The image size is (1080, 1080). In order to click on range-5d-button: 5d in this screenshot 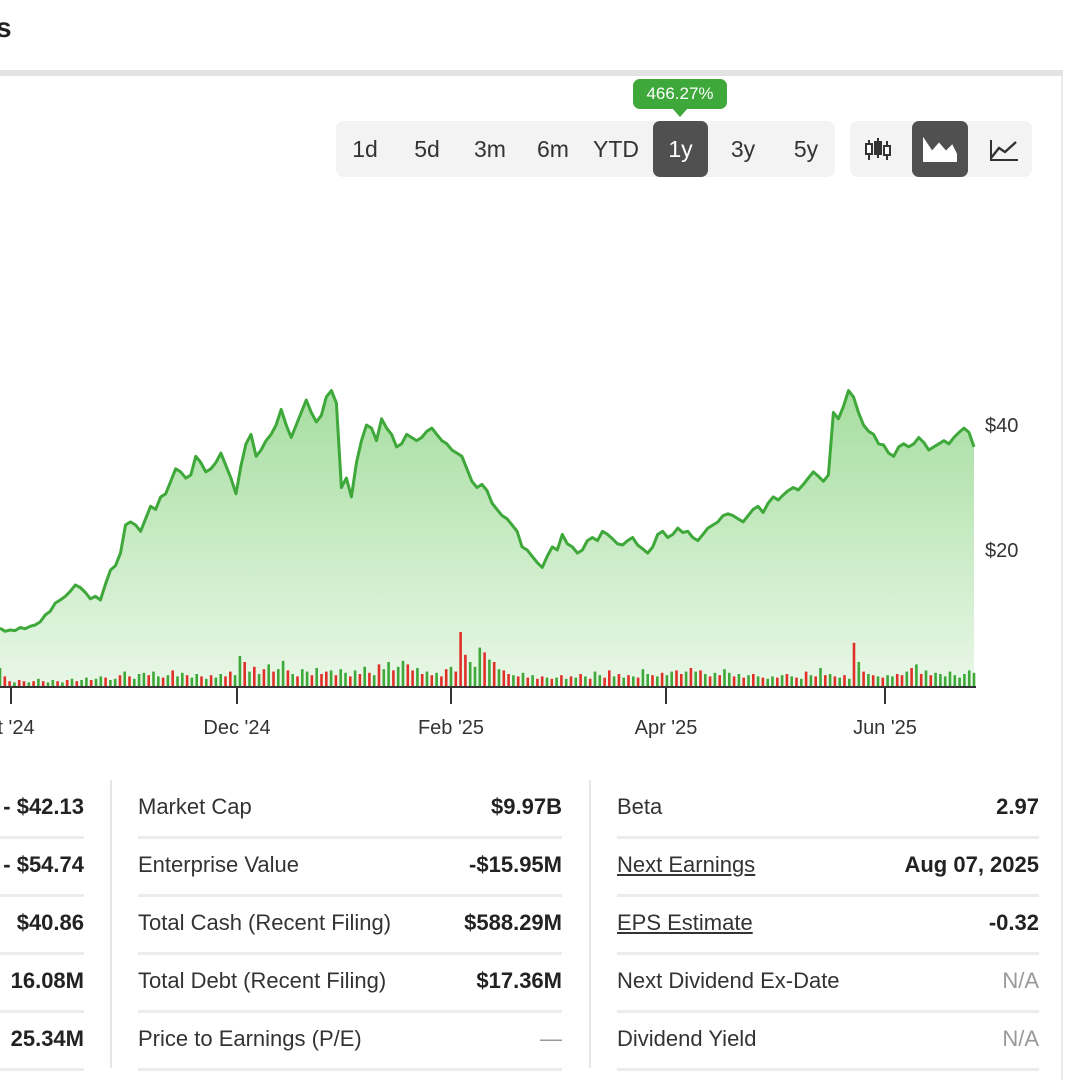, I will do `click(427, 148)`.